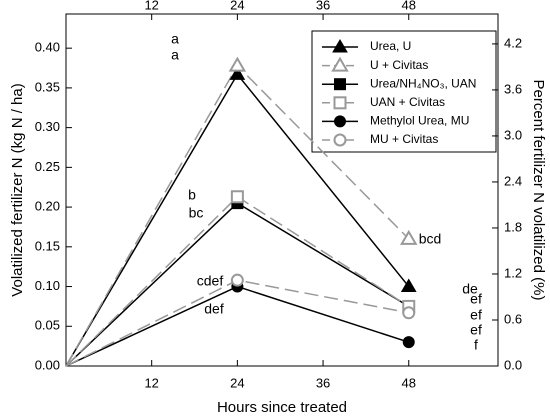 The width and height of the screenshot is (550, 420). What do you see at coordinates (538, 190) in the screenshot?
I see `y2-axis-label: Percent fertilizer N volatilized (%)` at bounding box center [538, 190].